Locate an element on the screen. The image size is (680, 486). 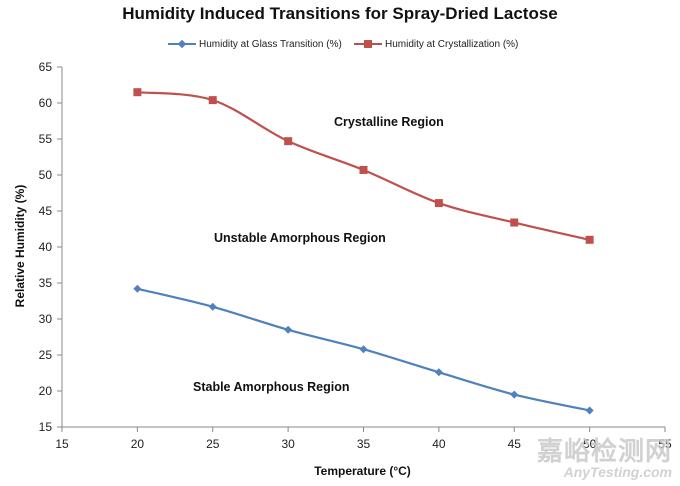
x-tick-label: 15 is located at coordinates (62, 444).